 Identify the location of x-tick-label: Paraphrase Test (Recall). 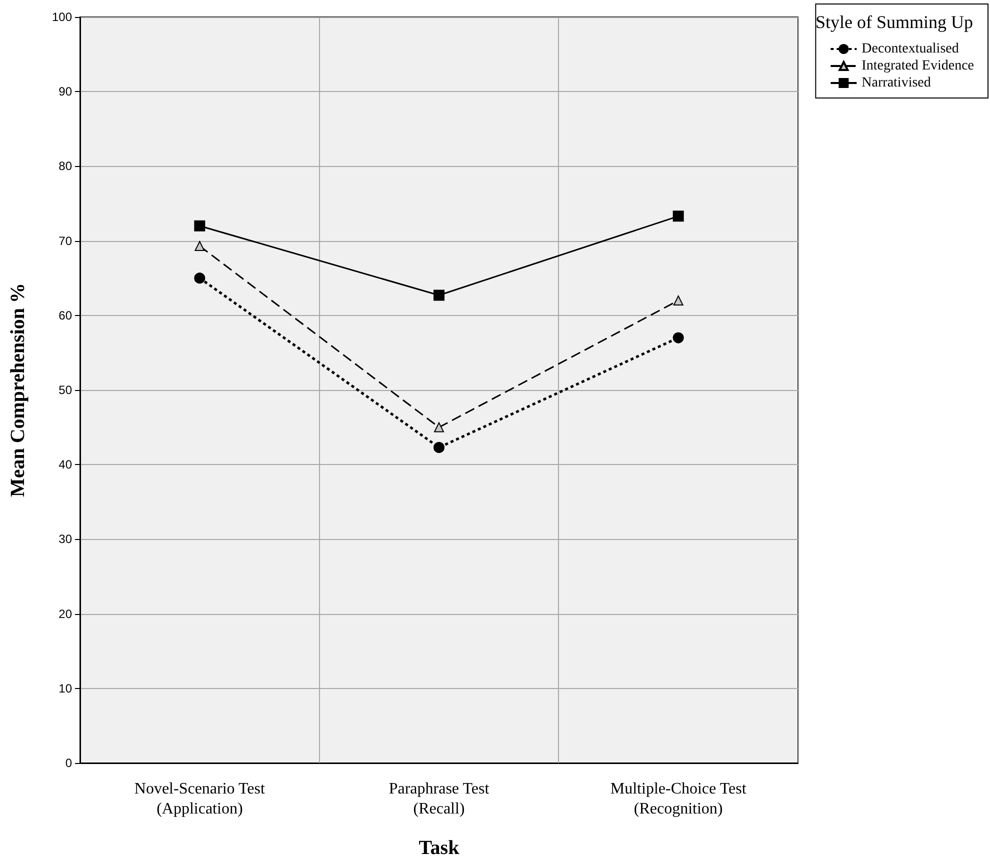
(439, 799).